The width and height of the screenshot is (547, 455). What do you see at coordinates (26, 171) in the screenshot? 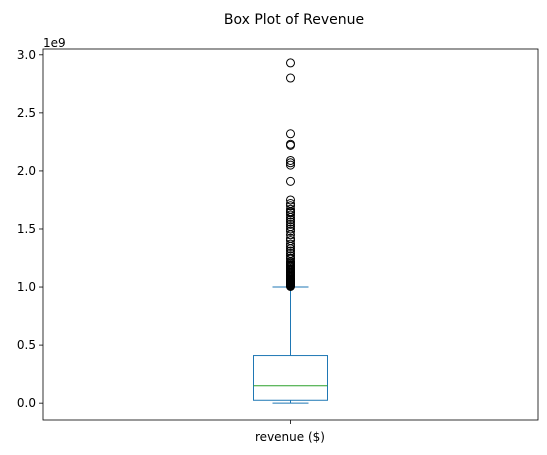
I see `y-tick-label: 2.0` at bounding box center [26, 171].